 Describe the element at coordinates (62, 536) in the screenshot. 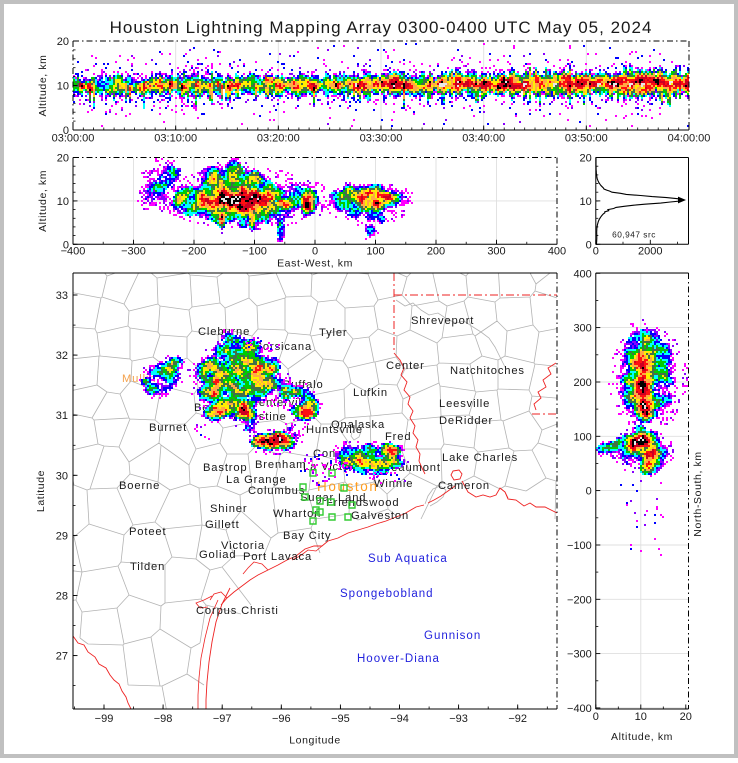

I see `svg-text: 29` at that location.